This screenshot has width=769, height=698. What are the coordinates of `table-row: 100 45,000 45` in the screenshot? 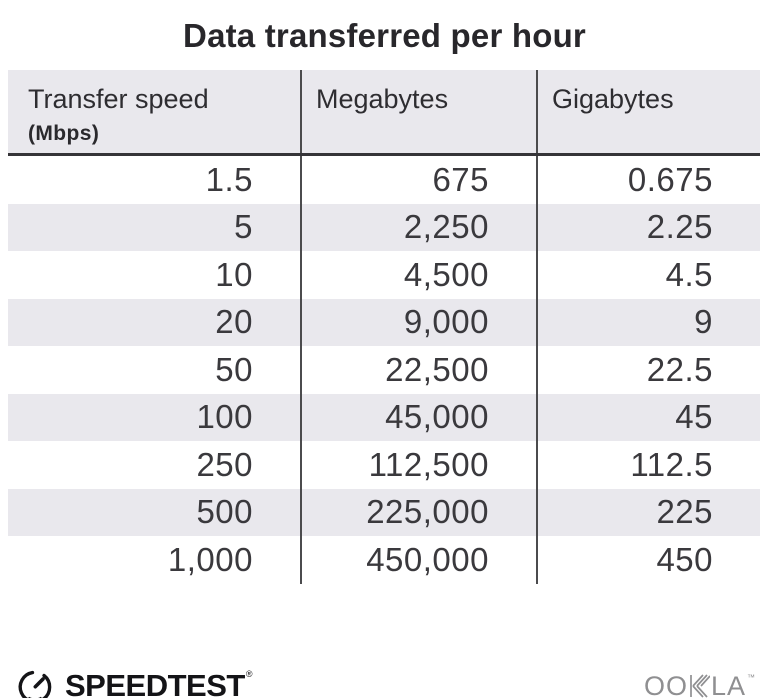 It's located at (384, 417).